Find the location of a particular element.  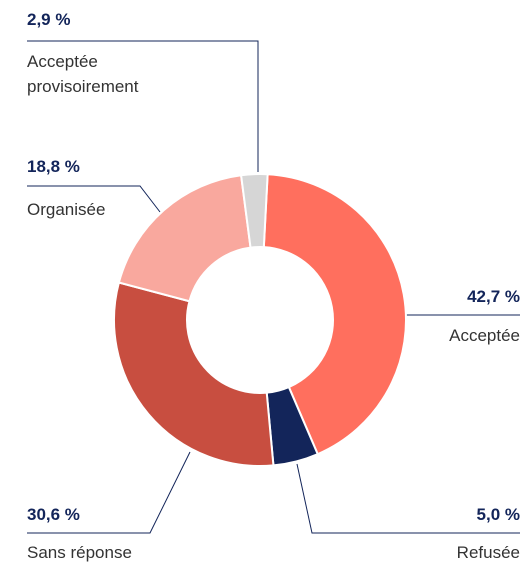

category-label: Sans réponse is located at coordinates (79, 552).